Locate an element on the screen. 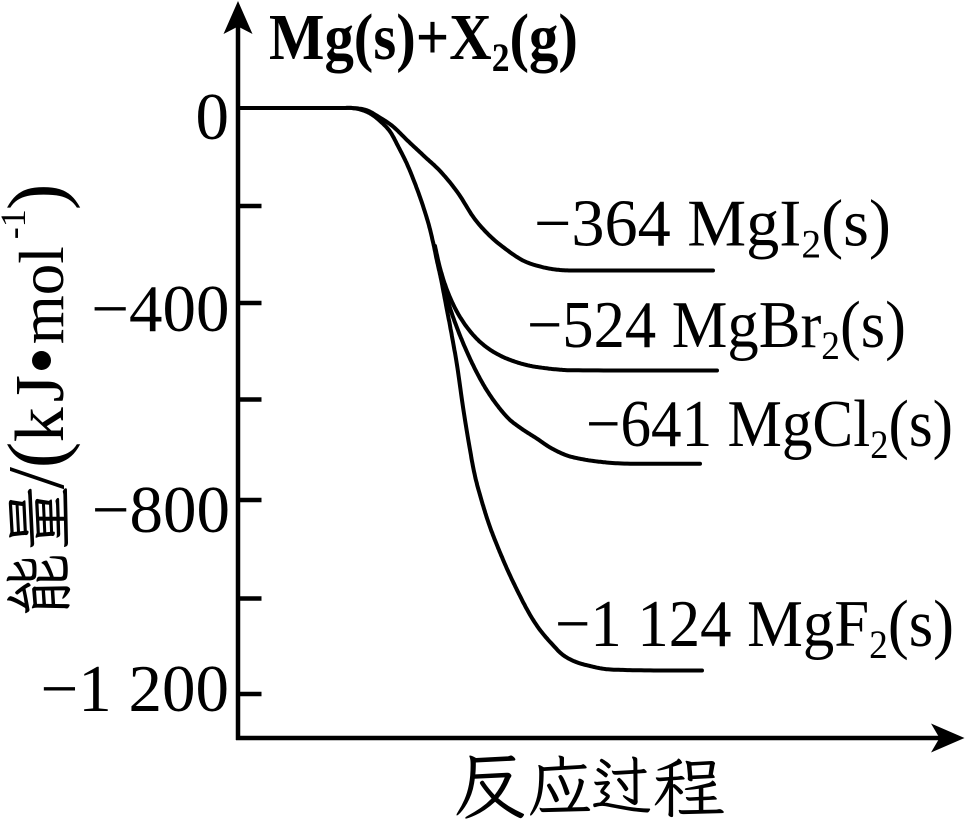  svg-text: mol is located at coordinates (42, 295).